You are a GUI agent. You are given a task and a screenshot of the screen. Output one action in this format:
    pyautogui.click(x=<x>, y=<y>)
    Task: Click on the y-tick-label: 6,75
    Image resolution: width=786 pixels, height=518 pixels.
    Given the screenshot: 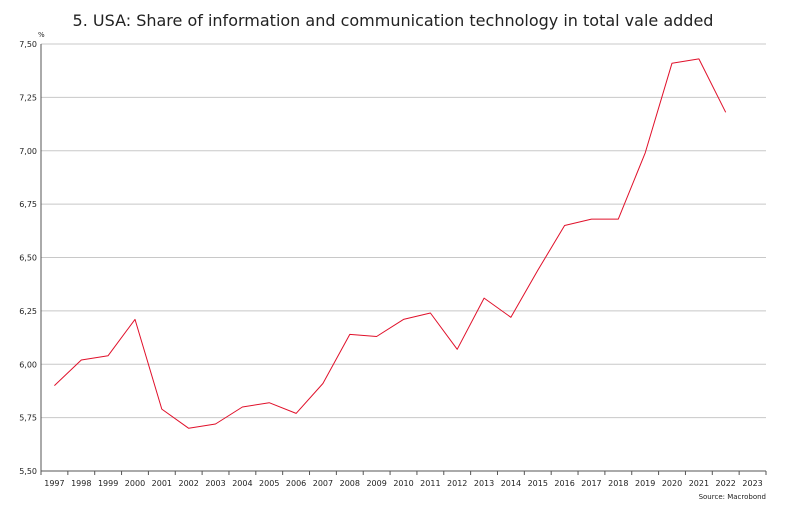 What is the action you would take?
    pyautogui.click(x=28, y=204)
    